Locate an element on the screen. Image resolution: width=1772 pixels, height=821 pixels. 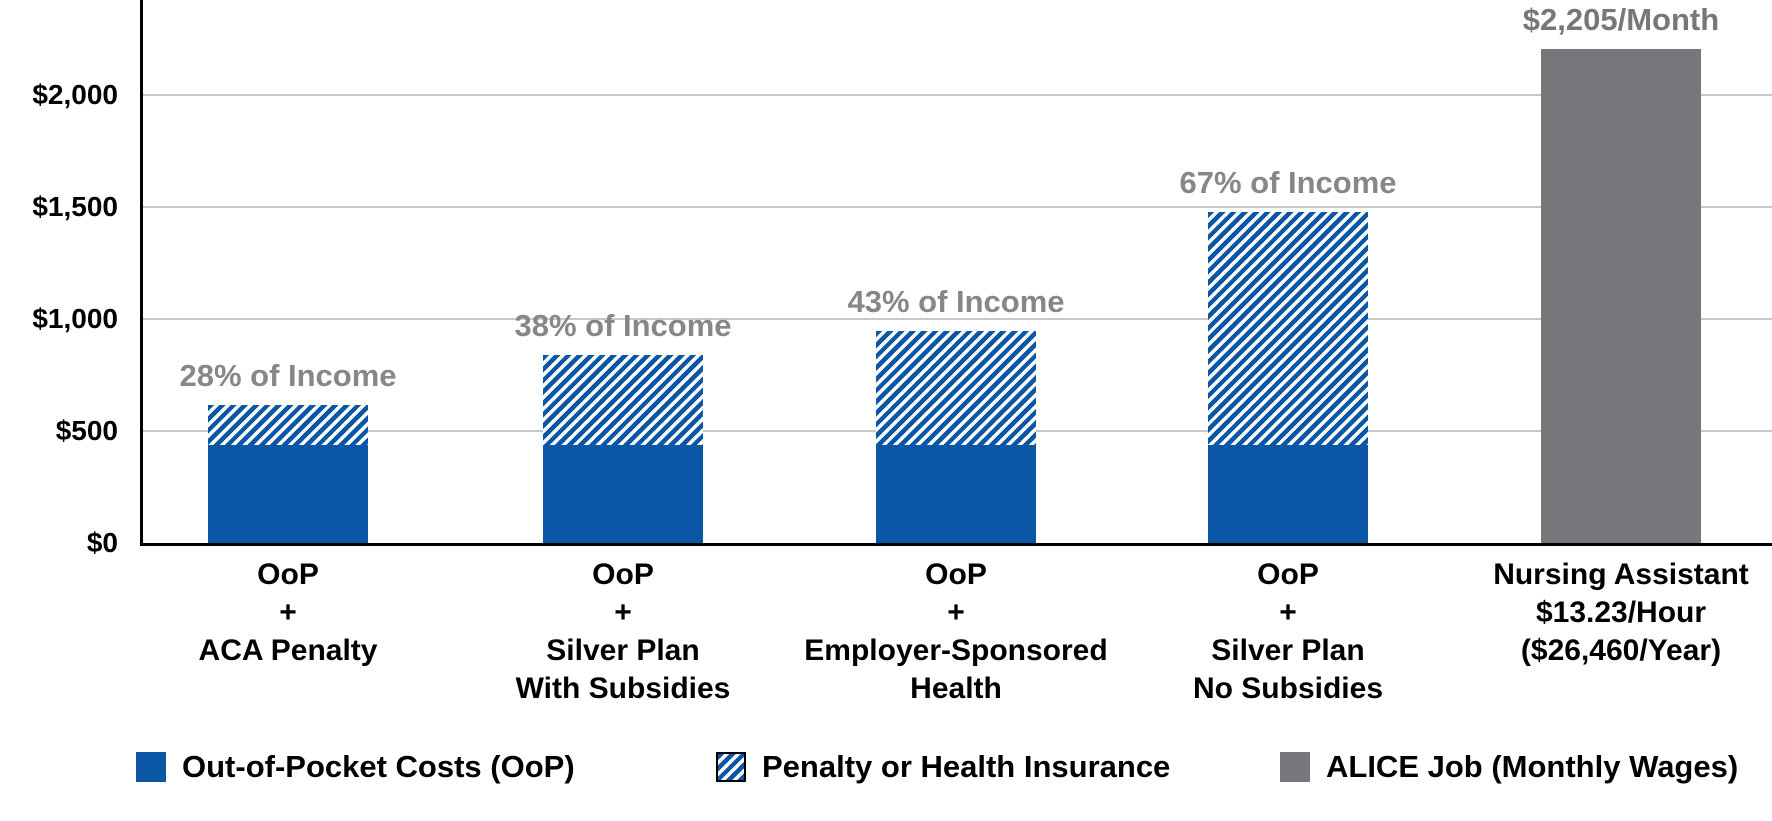
x-axis-category-label: OoP + Silver Plan With Subsidies is located at coordinates (623, 632).